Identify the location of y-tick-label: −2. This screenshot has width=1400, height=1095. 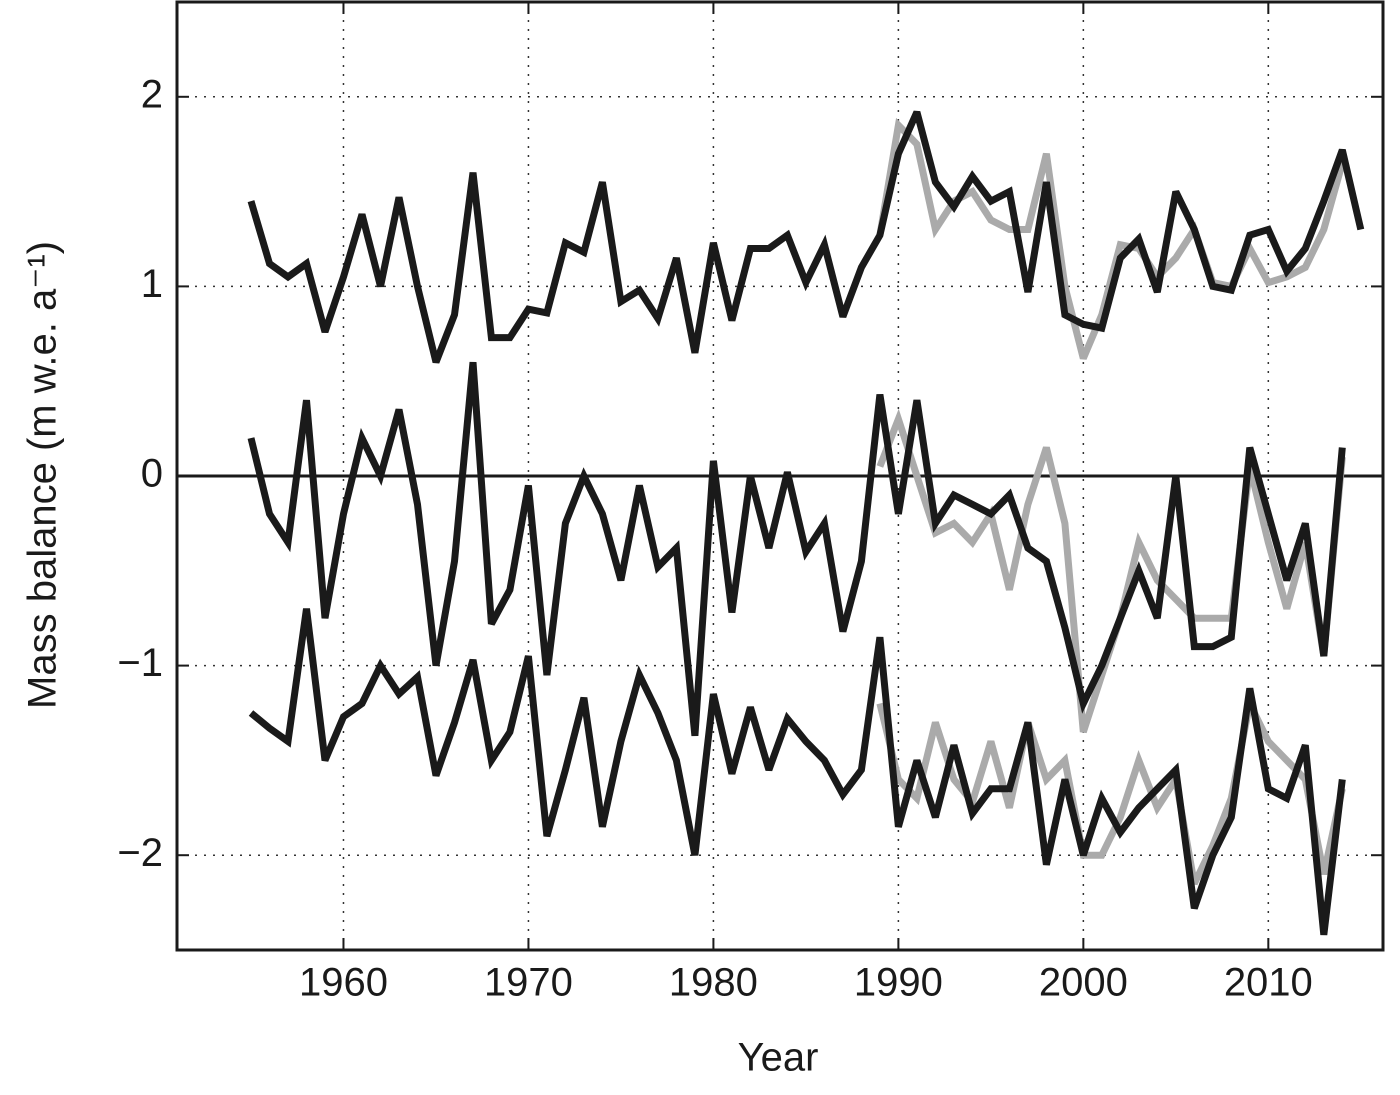
(140, 853).